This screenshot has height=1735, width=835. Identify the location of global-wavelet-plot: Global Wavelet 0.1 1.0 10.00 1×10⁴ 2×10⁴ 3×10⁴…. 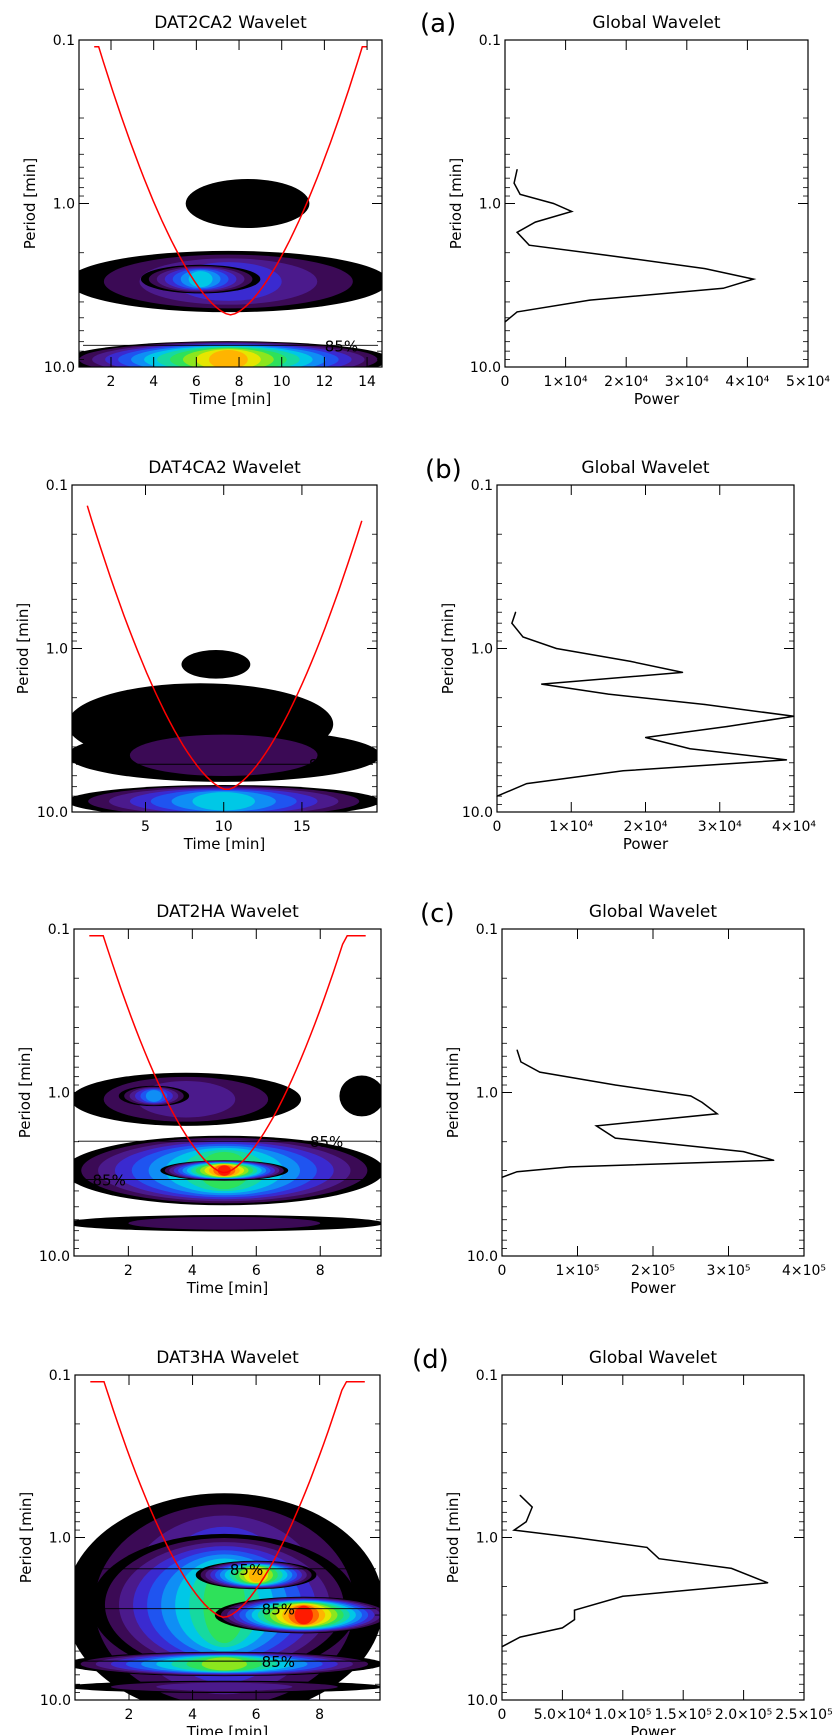
(627, 655).